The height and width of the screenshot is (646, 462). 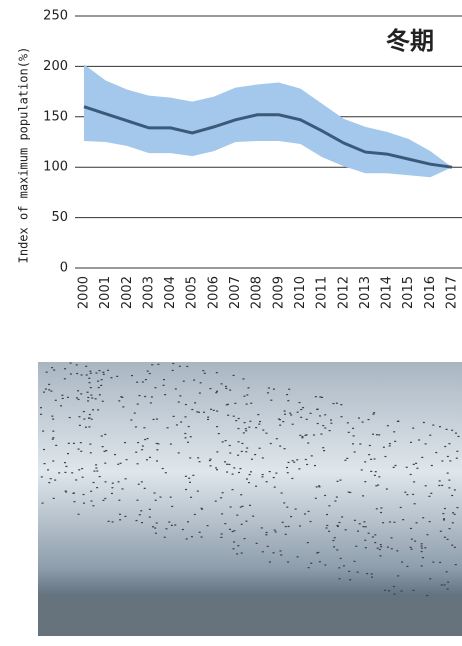 I want to click on x-tick-label: 2008, so click(x=257, y=292).